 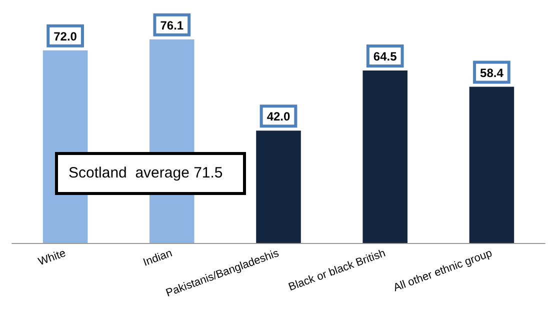 What do you see at coordinates (385, 56) in the screenshot?
I see `data-label: 64.5` at bounding box center [385, 56].